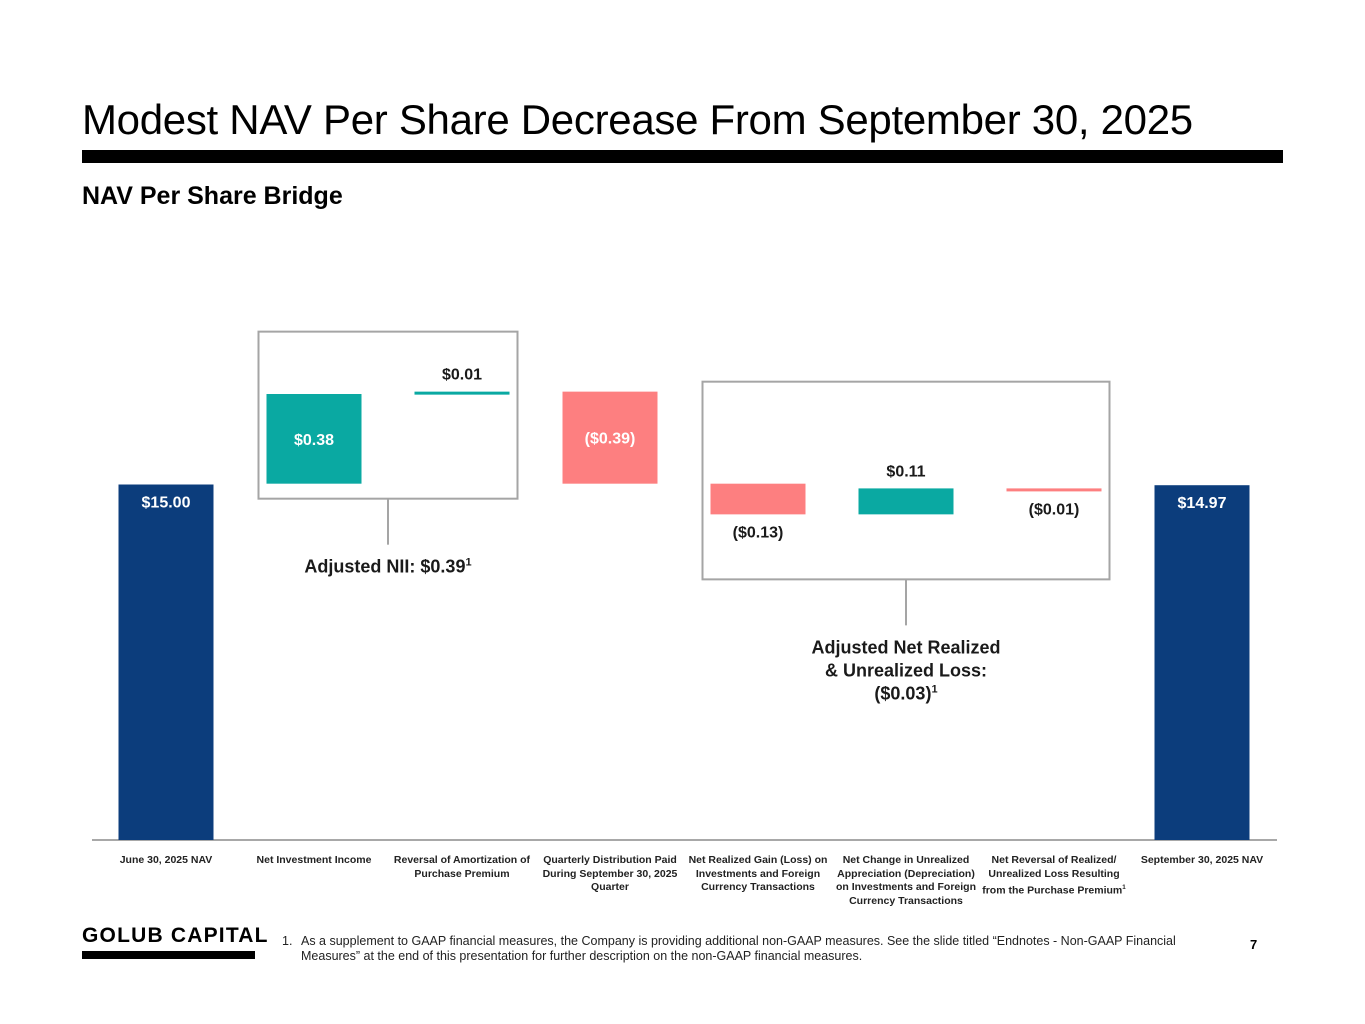 The width and height of the screenshot is (1365, 1024). I want to click on logo-underline, so click(168, 955).